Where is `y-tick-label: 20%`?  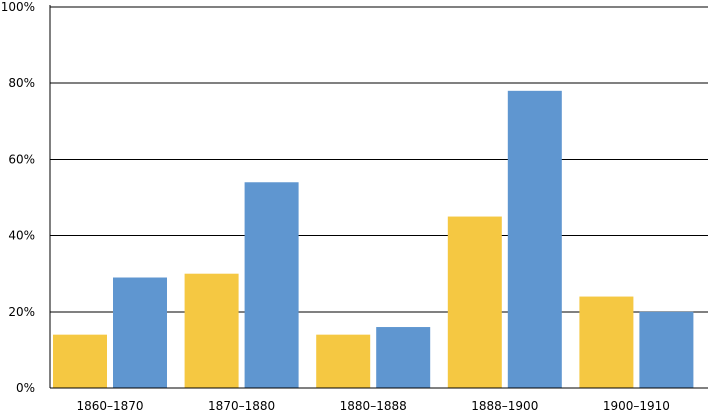
y-tick-label: 20% is located at coordinates (21, 312).